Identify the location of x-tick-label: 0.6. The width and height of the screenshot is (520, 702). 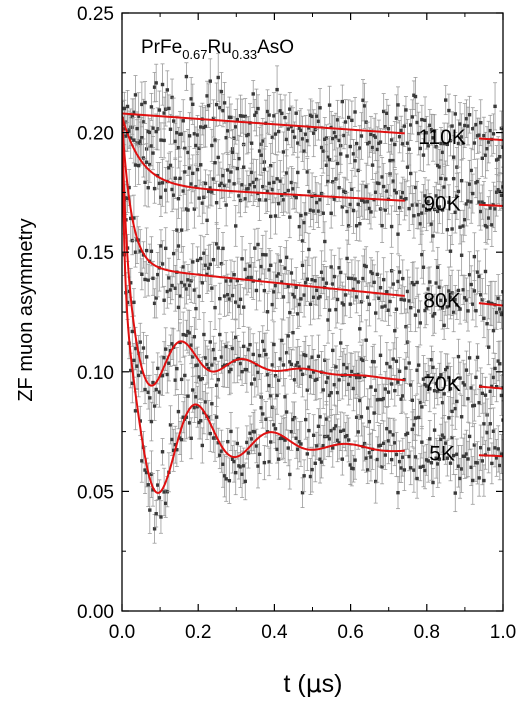
(350, 632).